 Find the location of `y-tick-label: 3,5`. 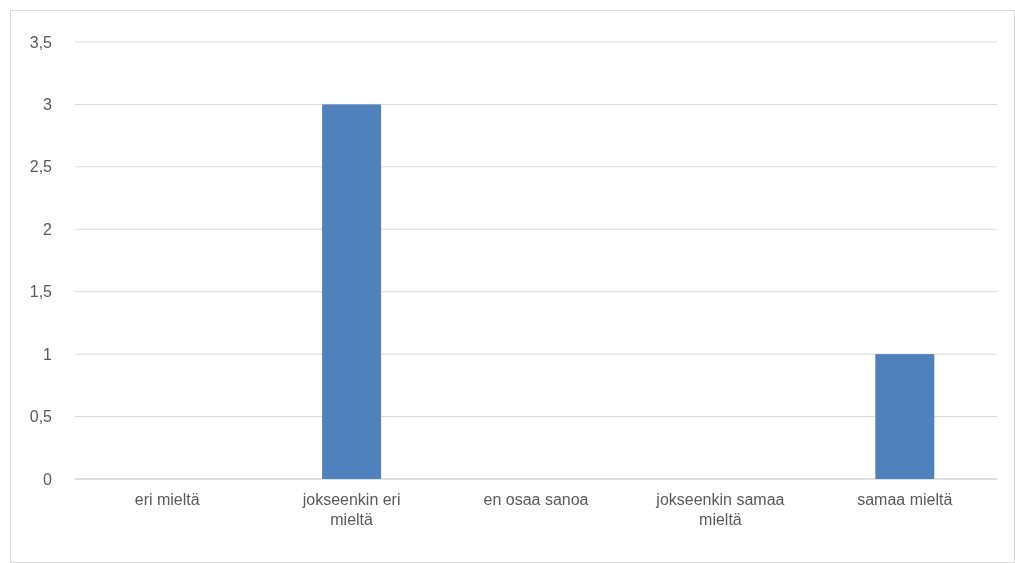

y-tick-label: 3,5 is located at coordinates (41, 42).